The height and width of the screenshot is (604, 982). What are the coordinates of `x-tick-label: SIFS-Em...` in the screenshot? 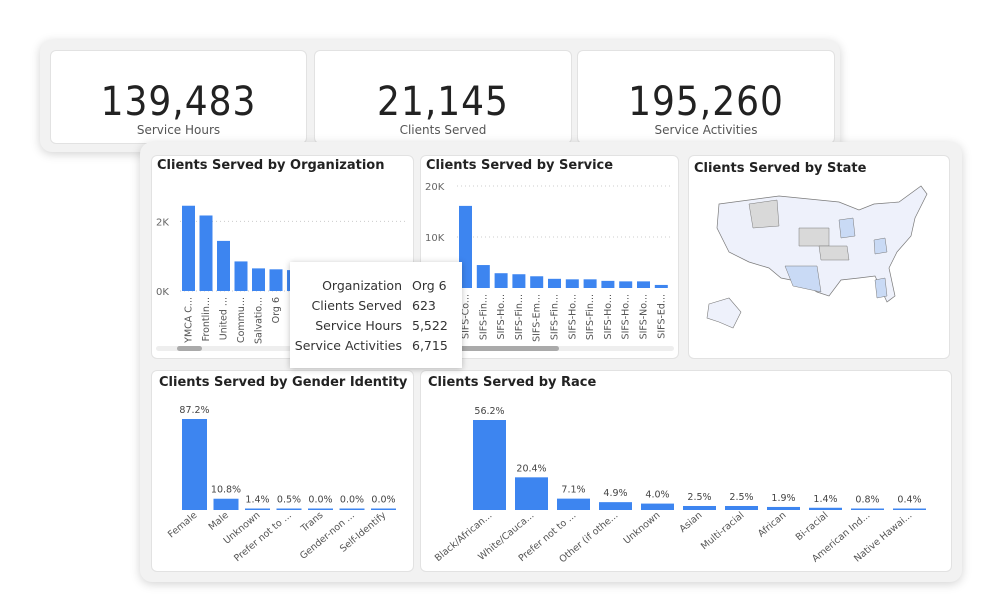 It's located at (537, 318).